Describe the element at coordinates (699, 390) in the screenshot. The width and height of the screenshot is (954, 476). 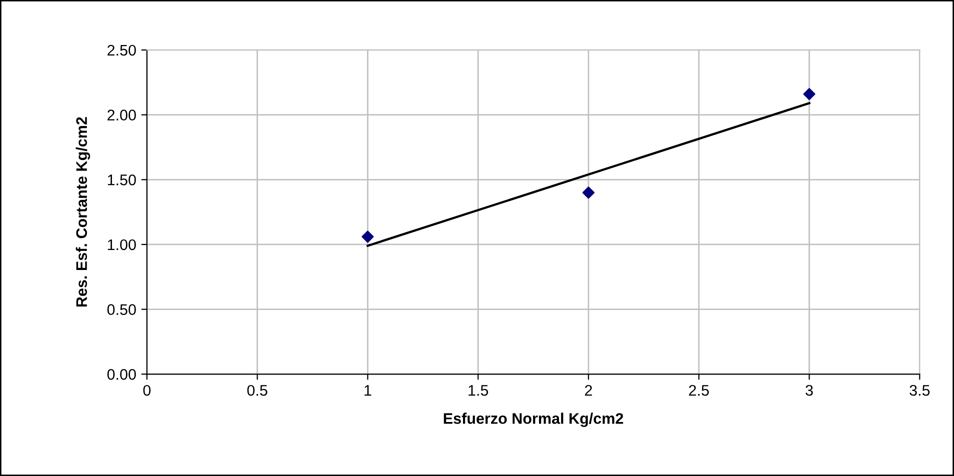
I see `x-tick-label: 2.5` at that location.